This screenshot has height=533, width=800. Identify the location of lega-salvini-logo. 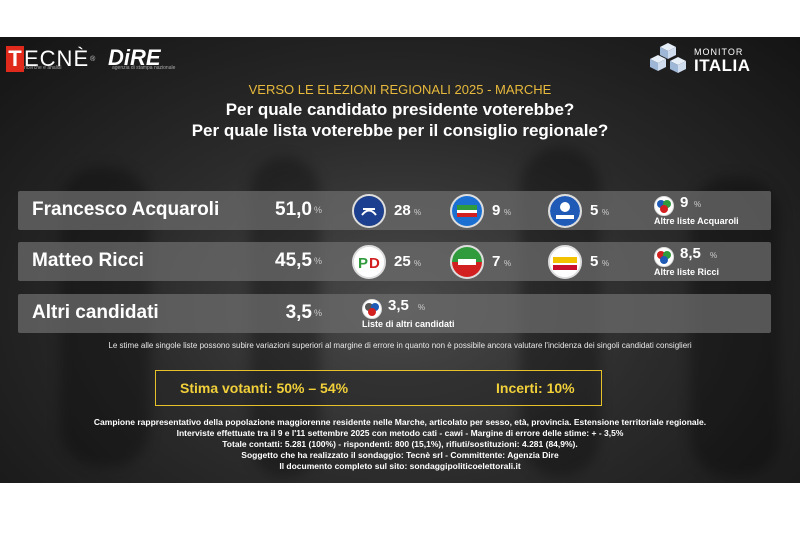
(565, 211).